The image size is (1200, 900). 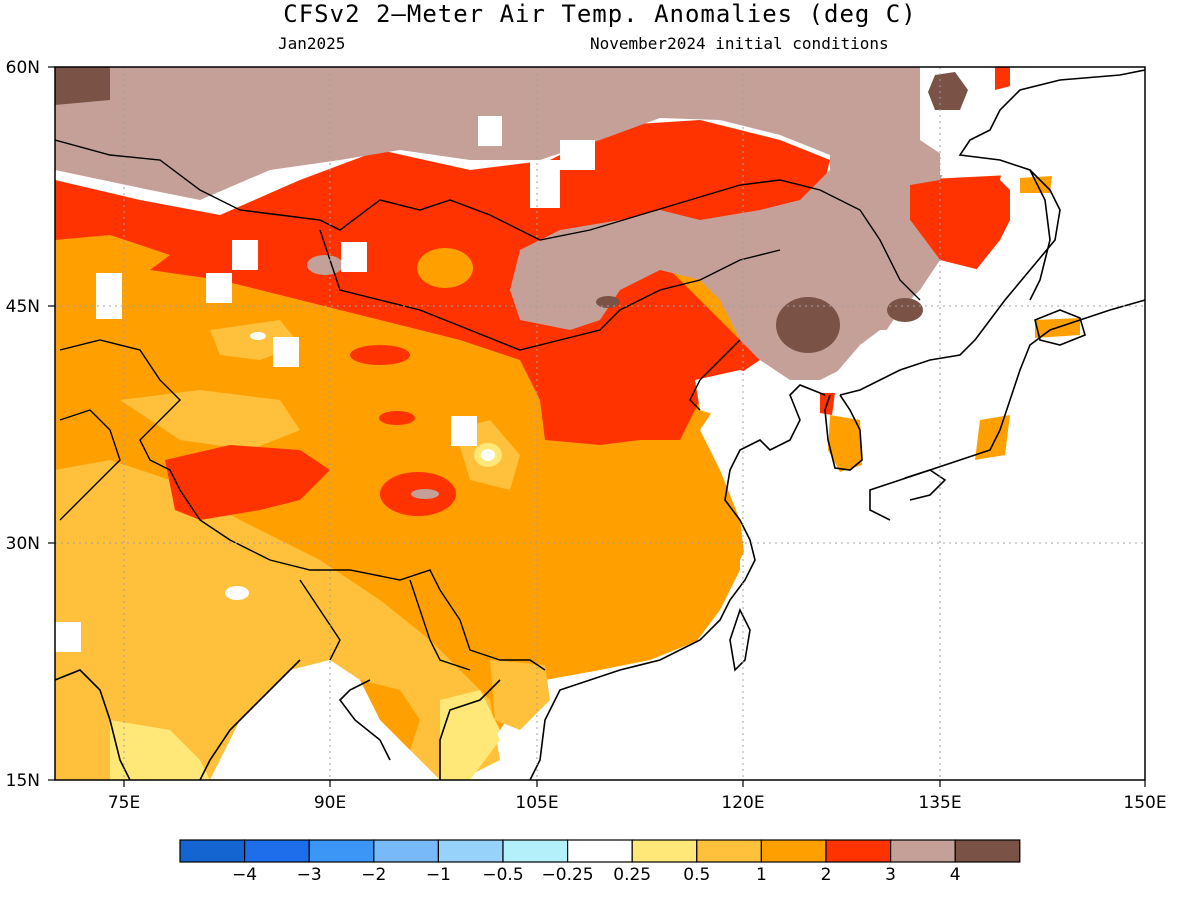 What do you see at coordinates (742, 803) in the screenshot?
I see `lon-label: 120E` at bounding box center [742, 803].